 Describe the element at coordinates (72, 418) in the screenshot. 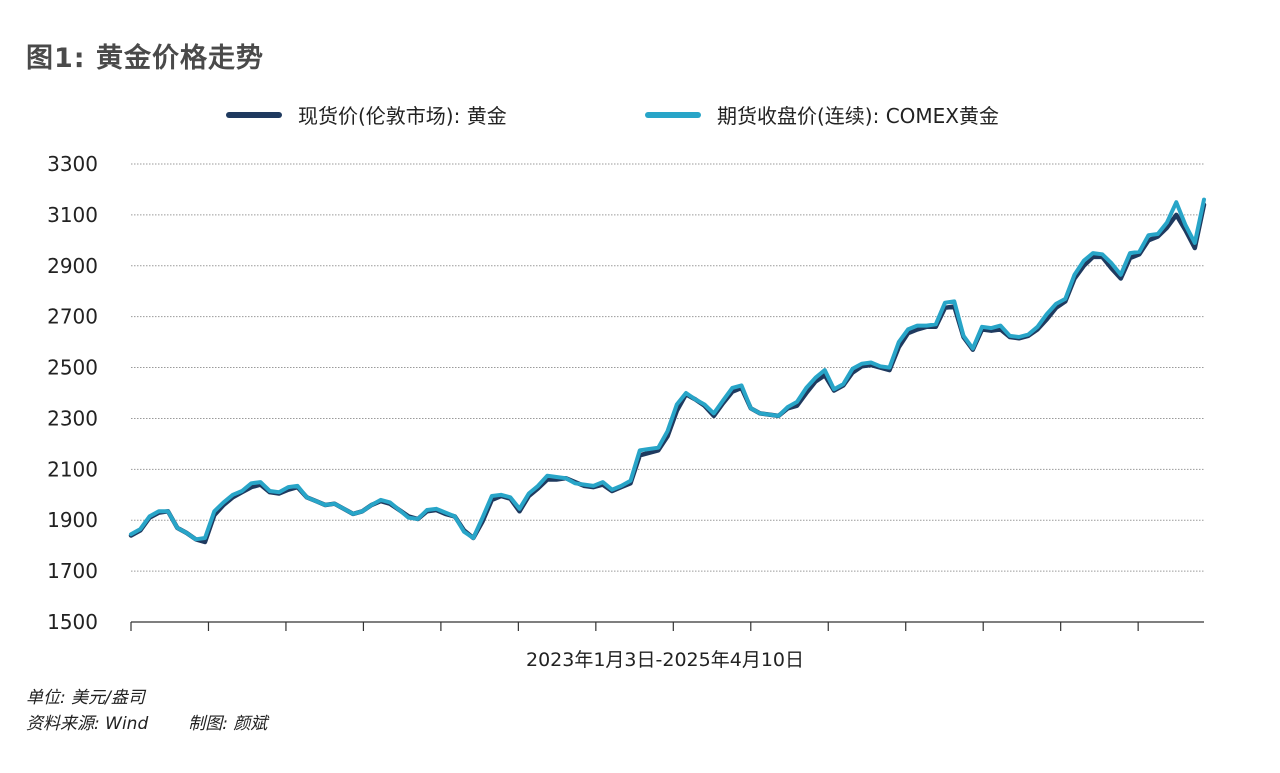

I see `y-tick-label: 2300` at that location.